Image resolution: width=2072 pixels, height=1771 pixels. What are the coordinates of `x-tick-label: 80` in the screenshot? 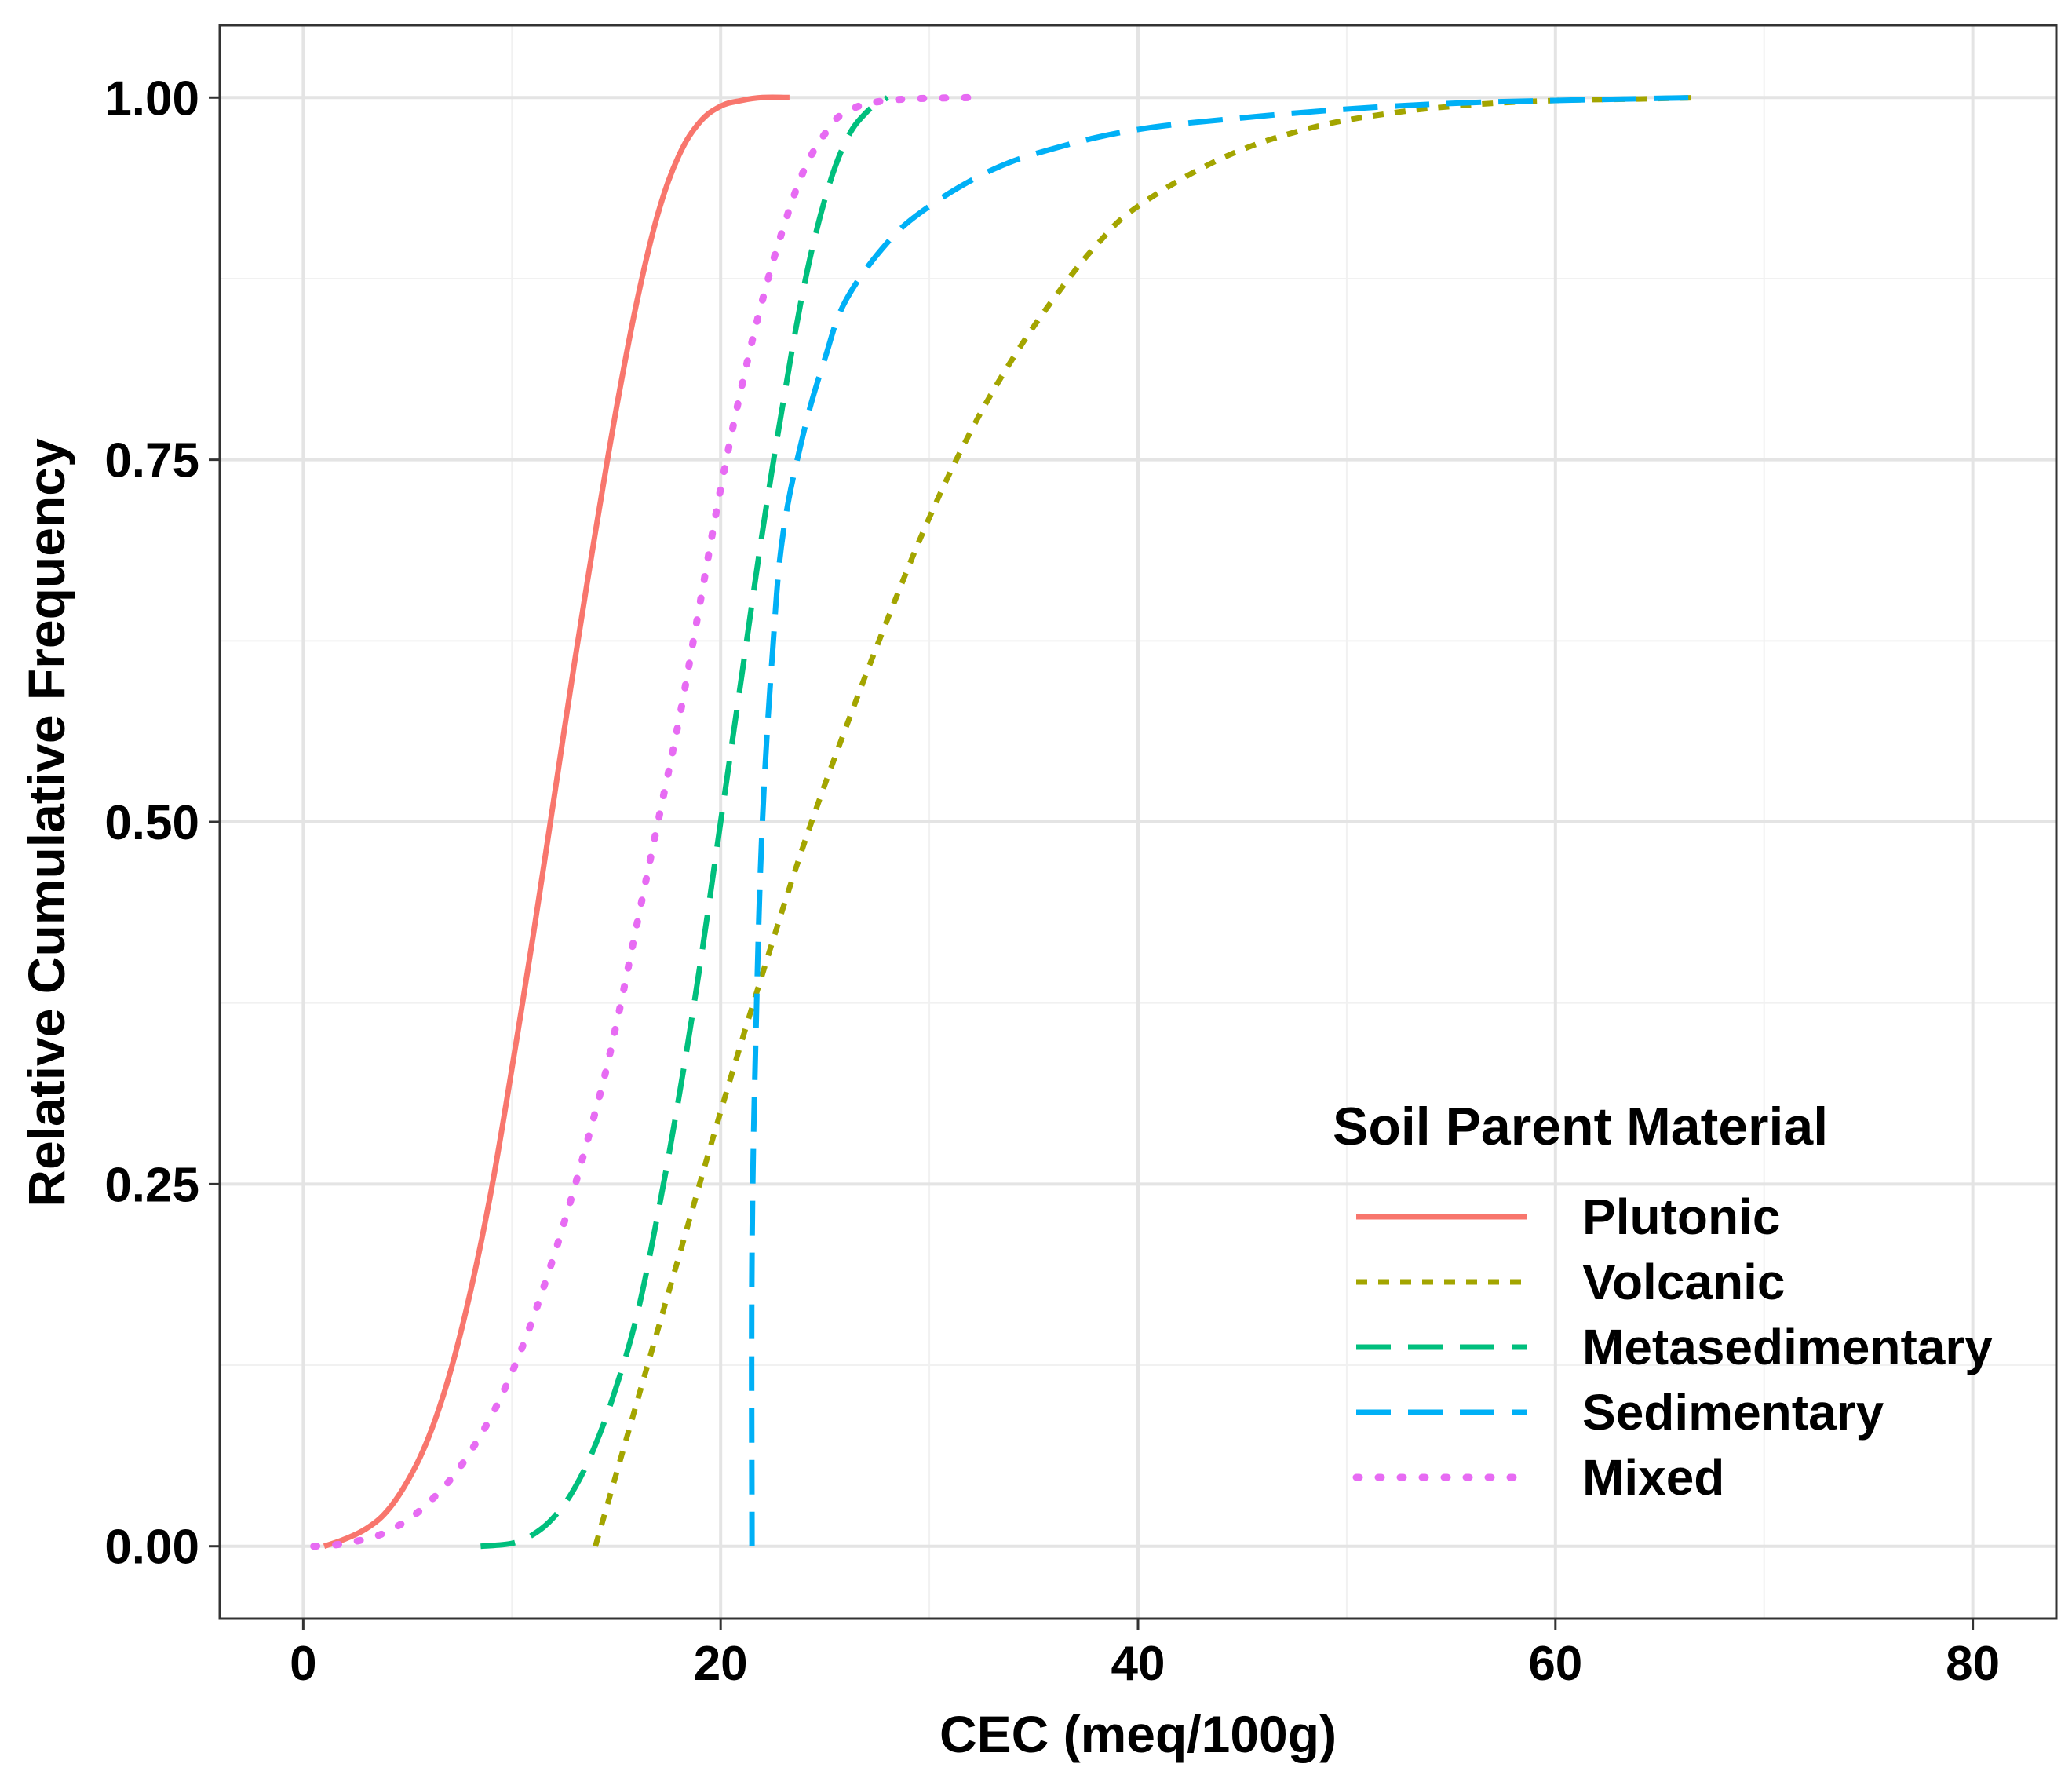 It's located at (1973, 1664).